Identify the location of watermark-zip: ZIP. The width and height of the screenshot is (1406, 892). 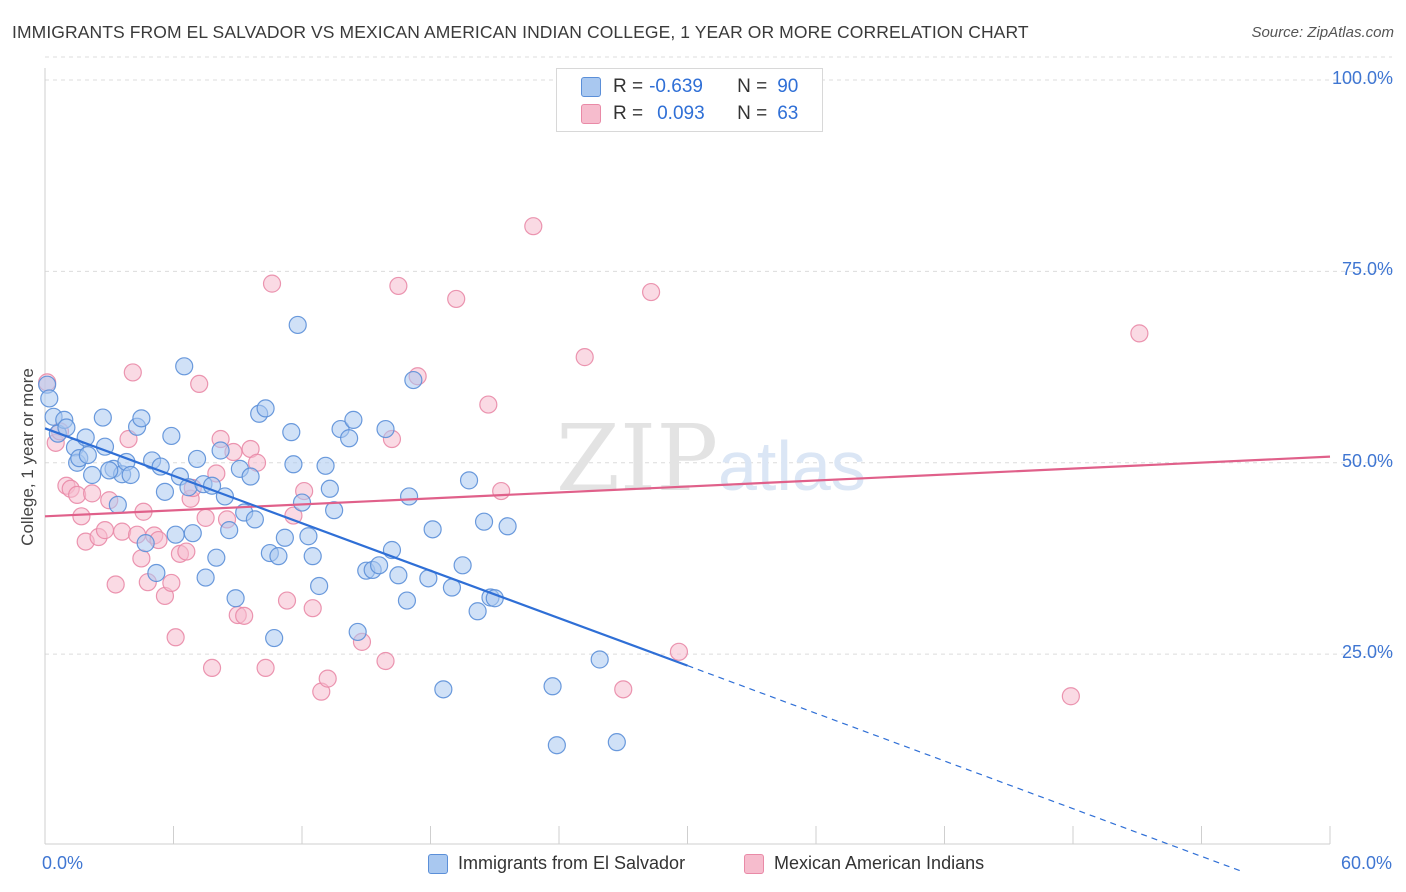
(637, 458).